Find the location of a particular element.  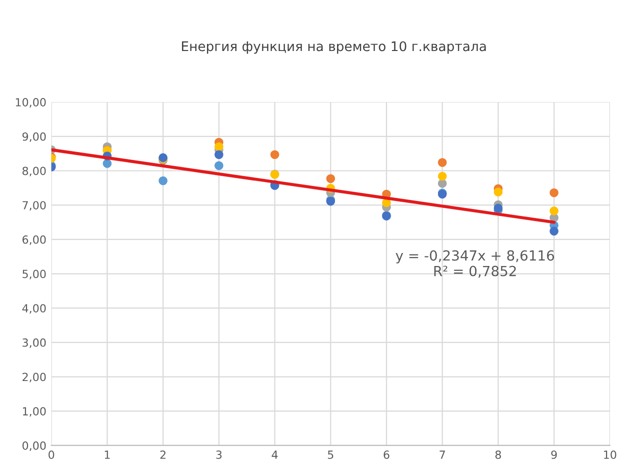

y-tick-label: 5,00 is located at coordinates (34, 275).